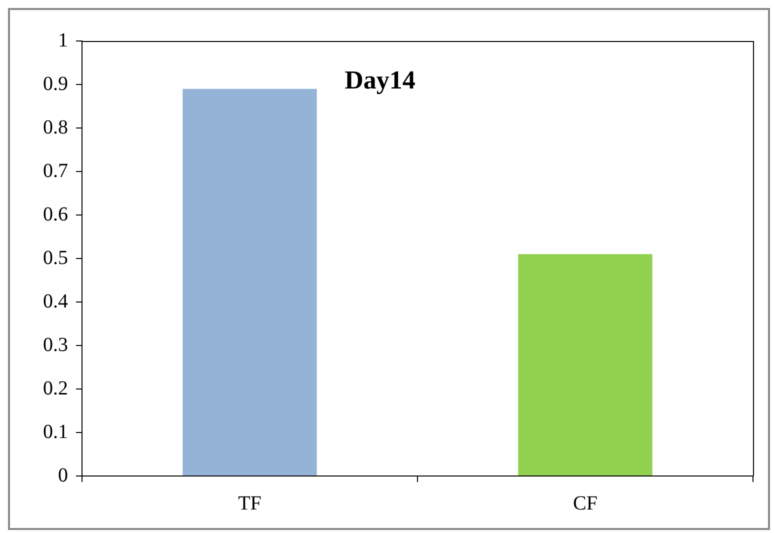  What do you see at coordinates (55, 171) in the screenshot?
I see `y-tick-label: 0.7` at bounding box center [55, 171].